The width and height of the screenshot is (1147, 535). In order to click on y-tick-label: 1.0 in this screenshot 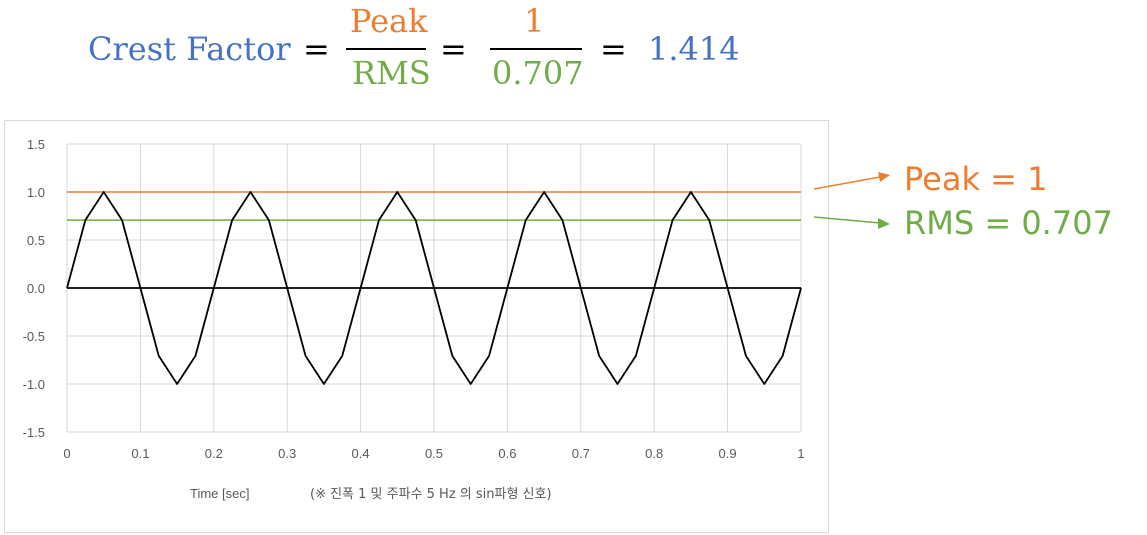, I will do `click(36, 192)`.